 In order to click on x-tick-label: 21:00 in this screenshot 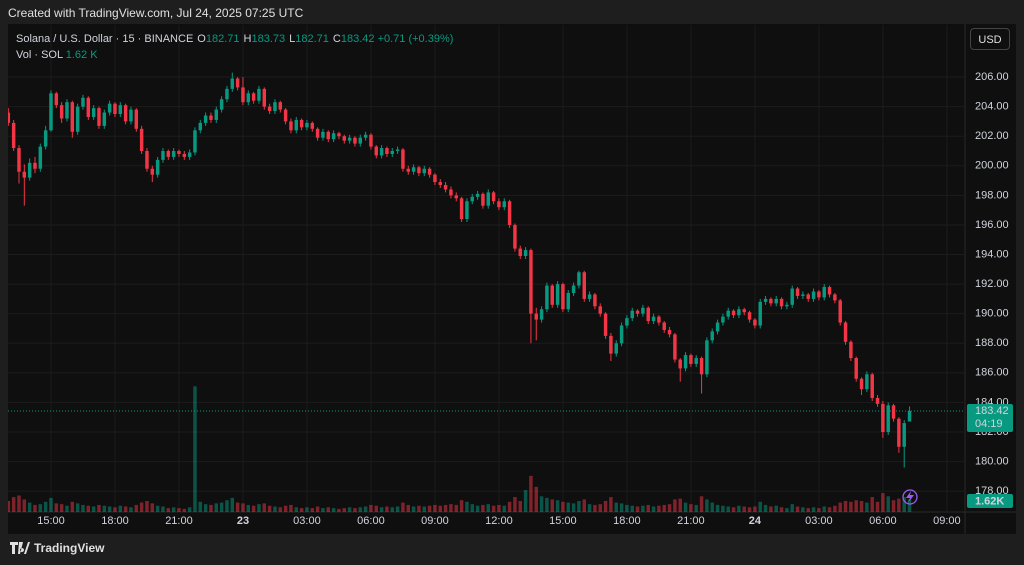, I will do `click(691, 521)`.